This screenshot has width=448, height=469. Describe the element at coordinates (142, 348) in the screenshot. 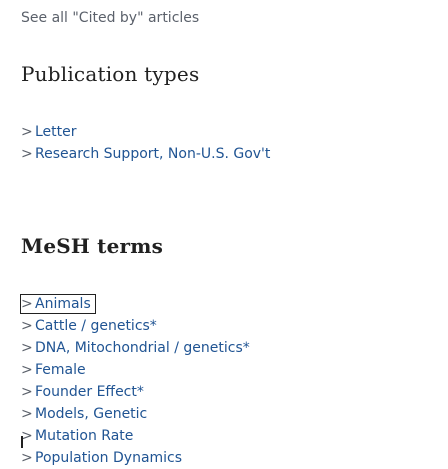

I see `mesh-term-link: DNA, Mitochondrial / genetics*` at that location.